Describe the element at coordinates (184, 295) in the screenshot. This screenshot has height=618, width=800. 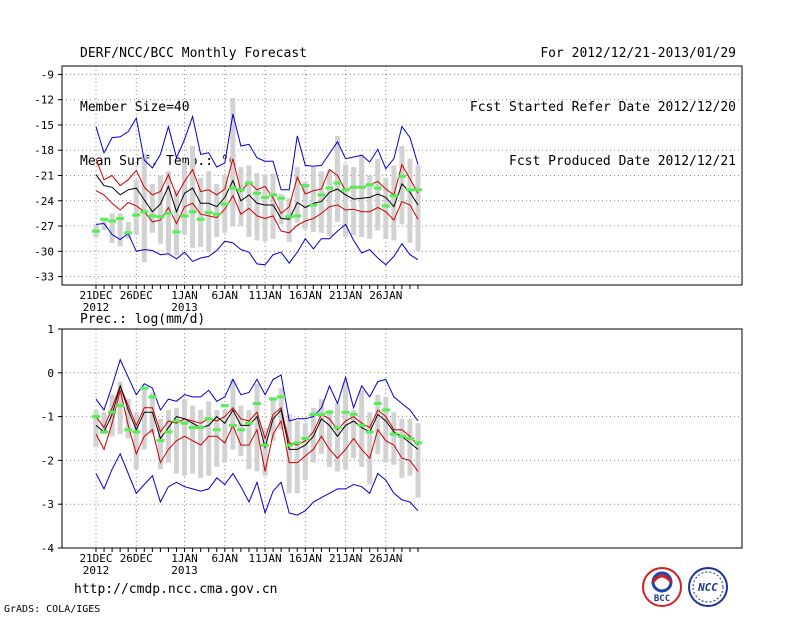
I see `x-tick-label: 1JAN` at that location.